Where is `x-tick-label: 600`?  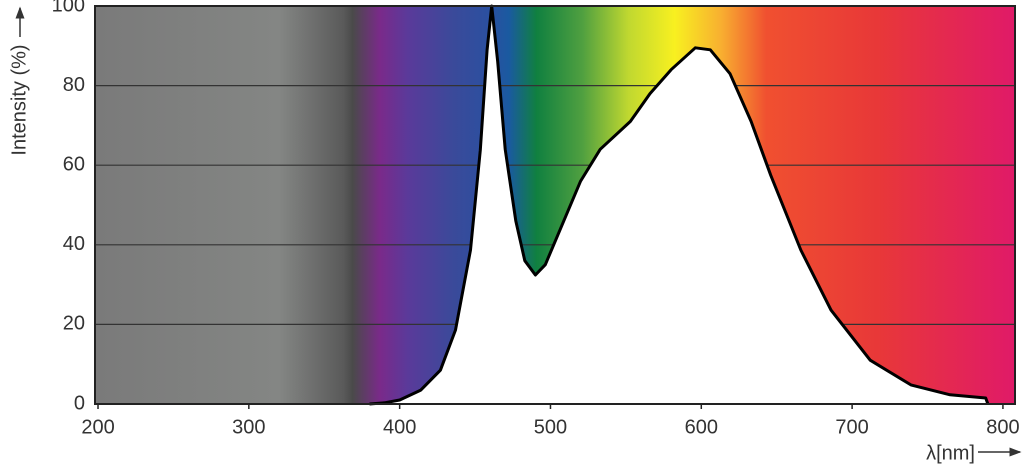 x-tick-label: 600 is located at coordinates (701, 427).